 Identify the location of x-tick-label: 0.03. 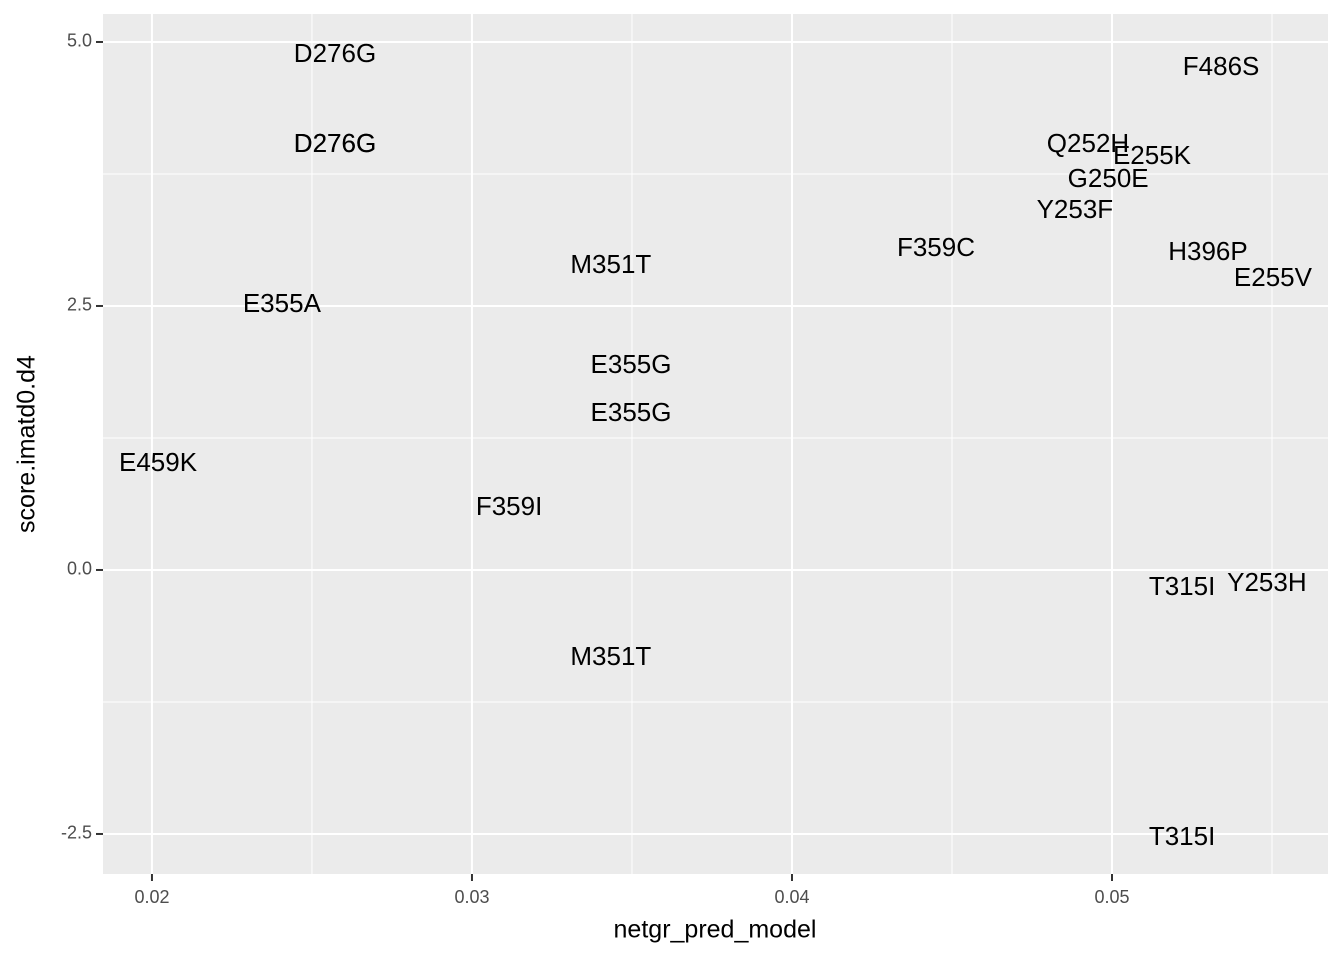
(471, 897).